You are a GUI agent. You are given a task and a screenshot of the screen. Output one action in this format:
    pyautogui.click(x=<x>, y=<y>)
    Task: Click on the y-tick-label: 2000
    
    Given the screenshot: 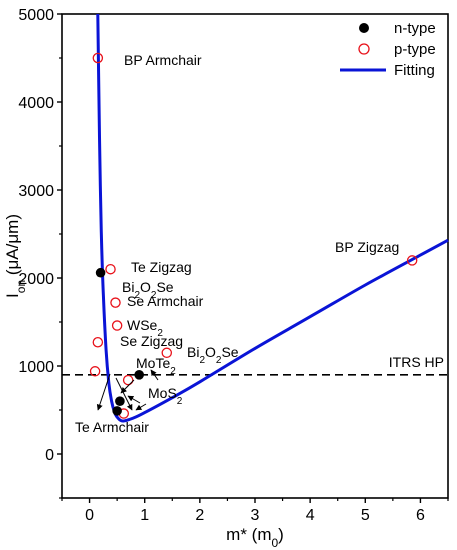 What is the action you would take?
    pyautogui.click(x=36, y=279)
    